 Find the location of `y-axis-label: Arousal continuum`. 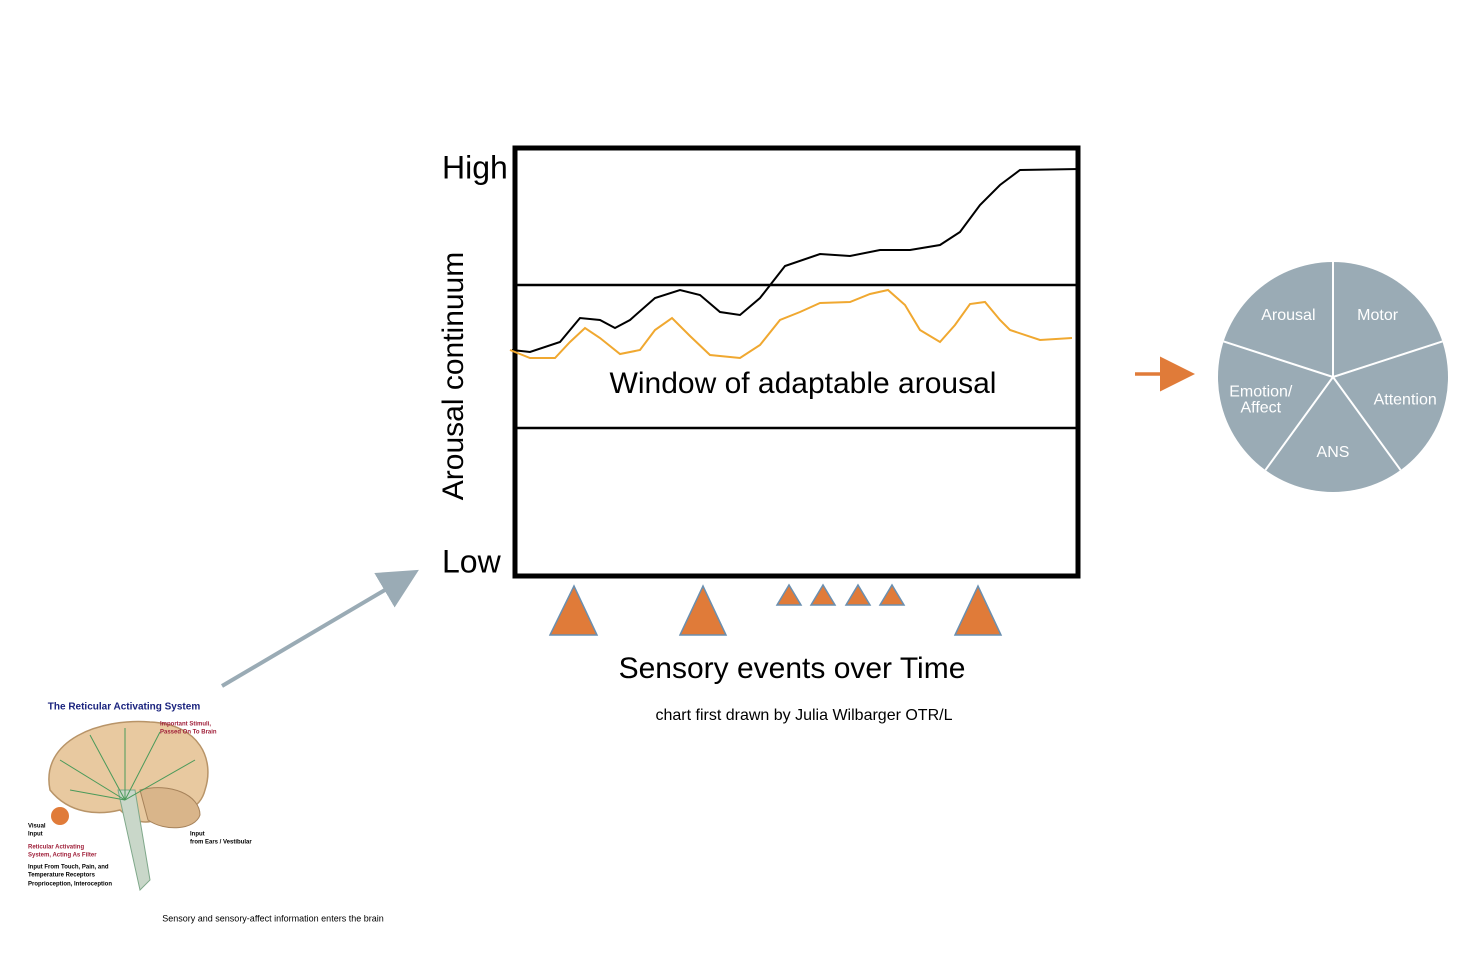

y-axis-label: Arousal continuum is located at coordinates (453, 376).